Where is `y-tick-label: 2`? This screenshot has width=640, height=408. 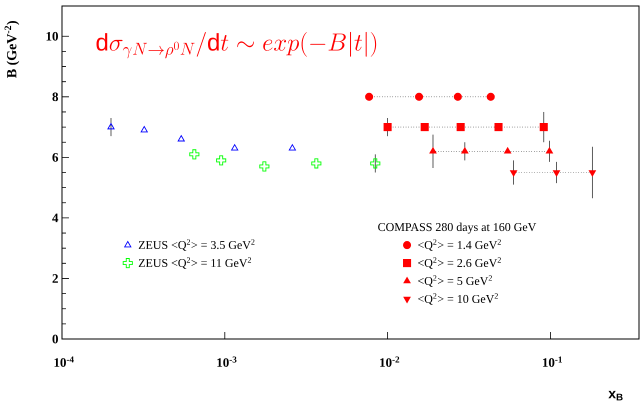
y-tick-label: 2 is located at coordinates (55, 278).